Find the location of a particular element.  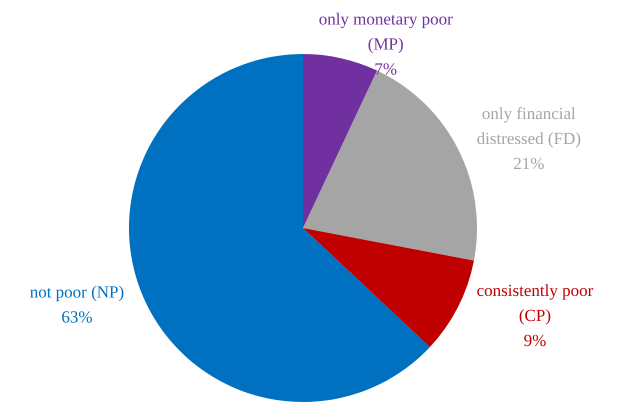

slice-label: not poor (NP) is located at coordinates (77, 292).